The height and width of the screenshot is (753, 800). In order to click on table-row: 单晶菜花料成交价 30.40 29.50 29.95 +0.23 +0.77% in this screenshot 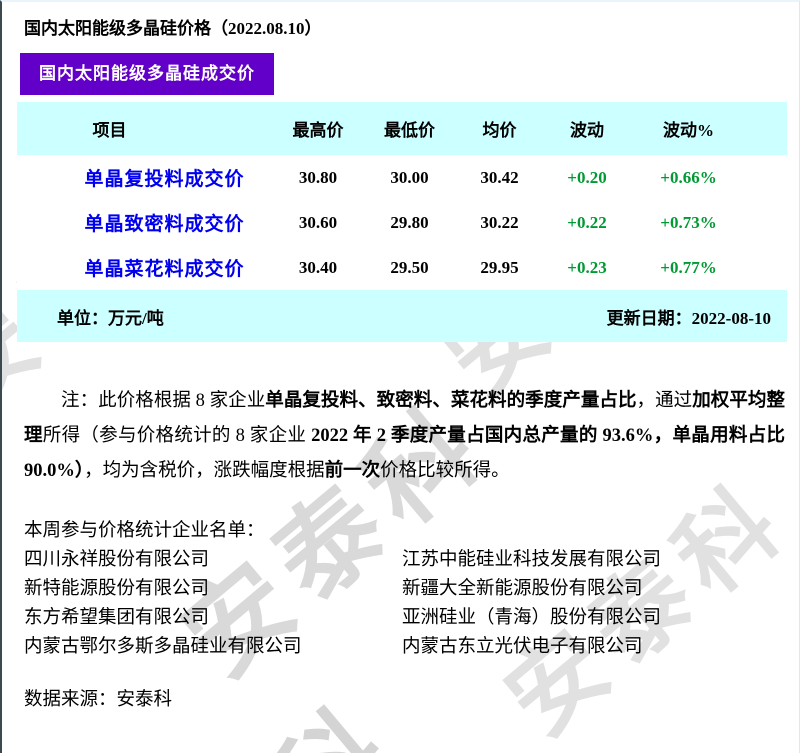, I will do `click(402, 267)`.